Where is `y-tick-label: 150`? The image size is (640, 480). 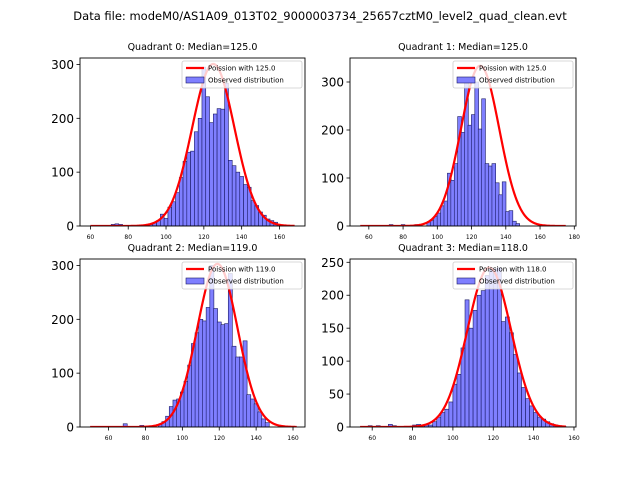
y-tick-label: 150 is located at coordinates (332, 329).